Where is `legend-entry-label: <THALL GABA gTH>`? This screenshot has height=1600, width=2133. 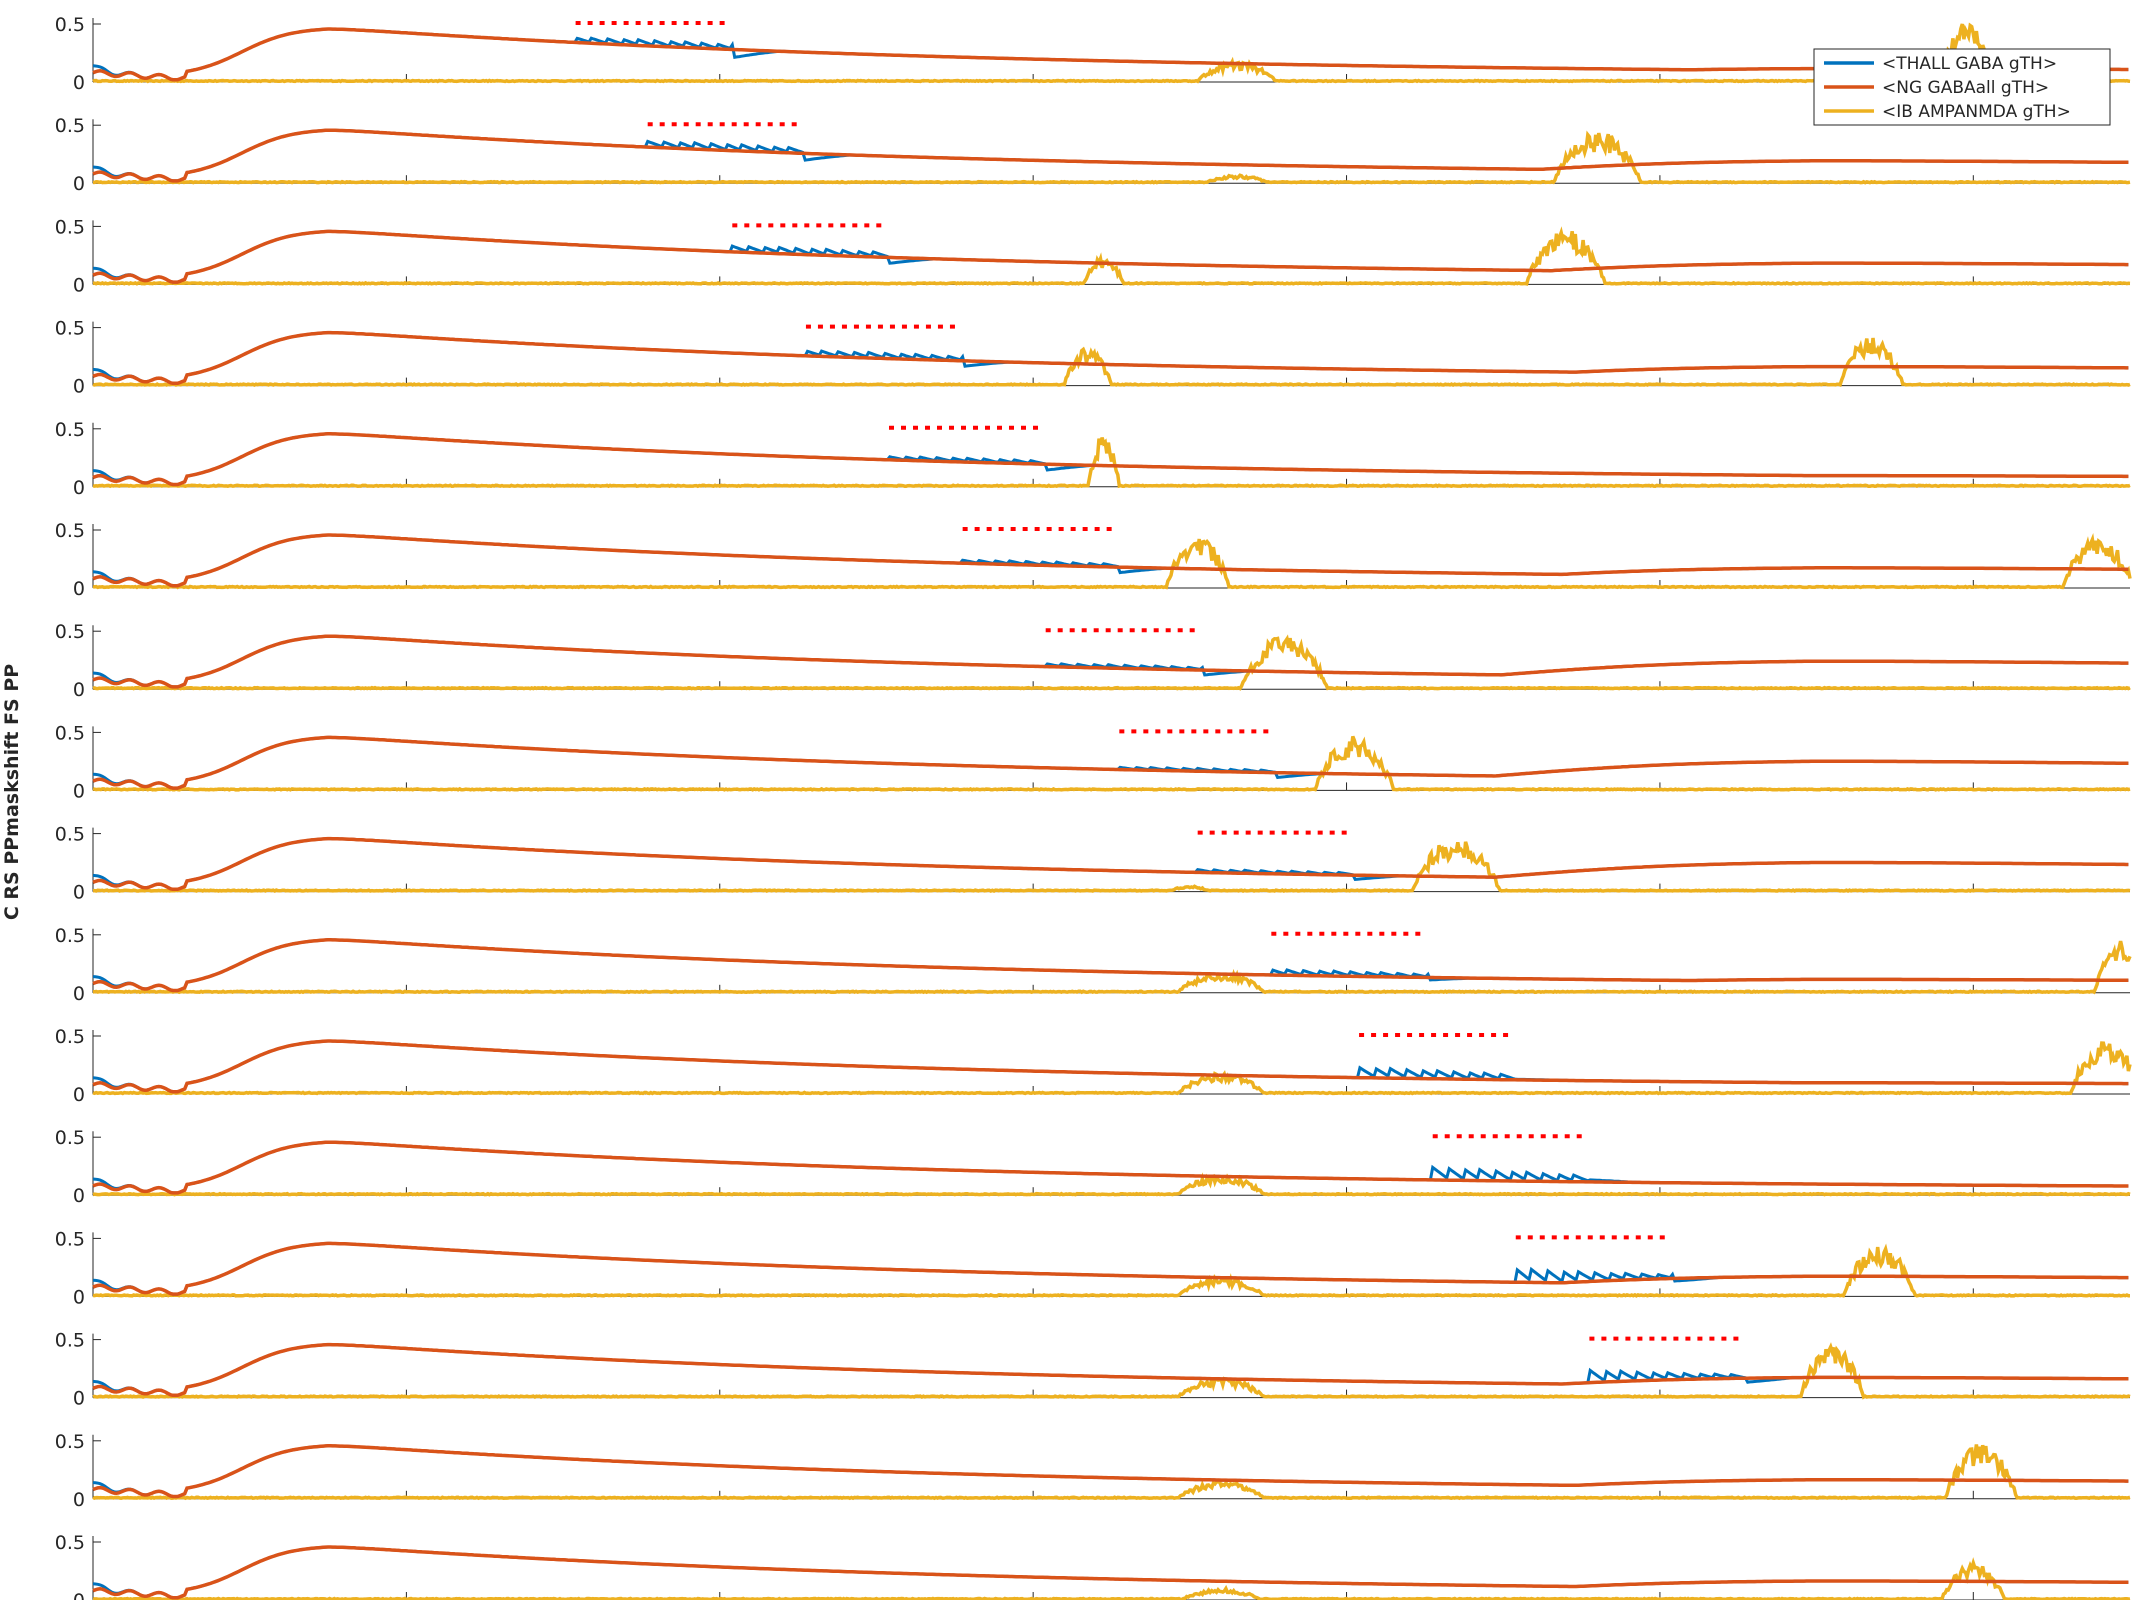
legend-entry-label: <THALL GABA gTH> is located at coordinates (1969, 64).